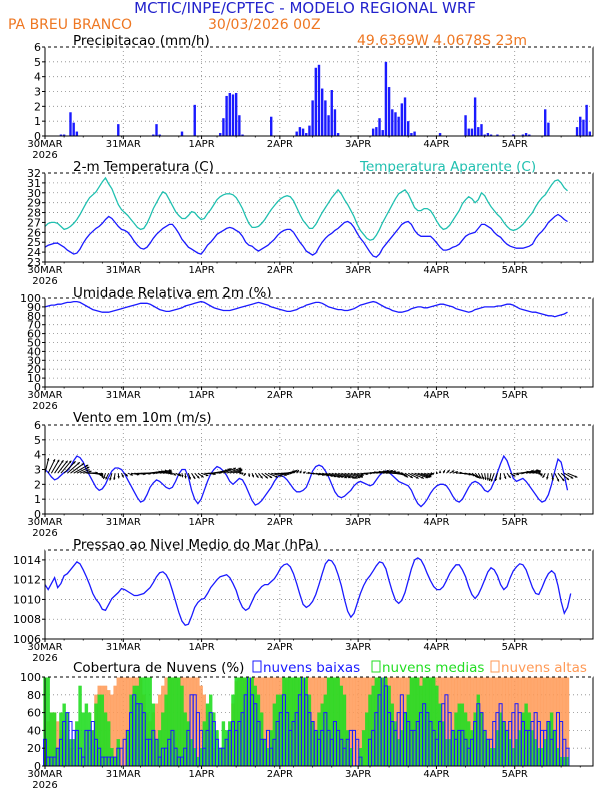 The width and height of the screenshot is (612, 792). I want to click on series-line-vento-em-10m, so click(306, 481).